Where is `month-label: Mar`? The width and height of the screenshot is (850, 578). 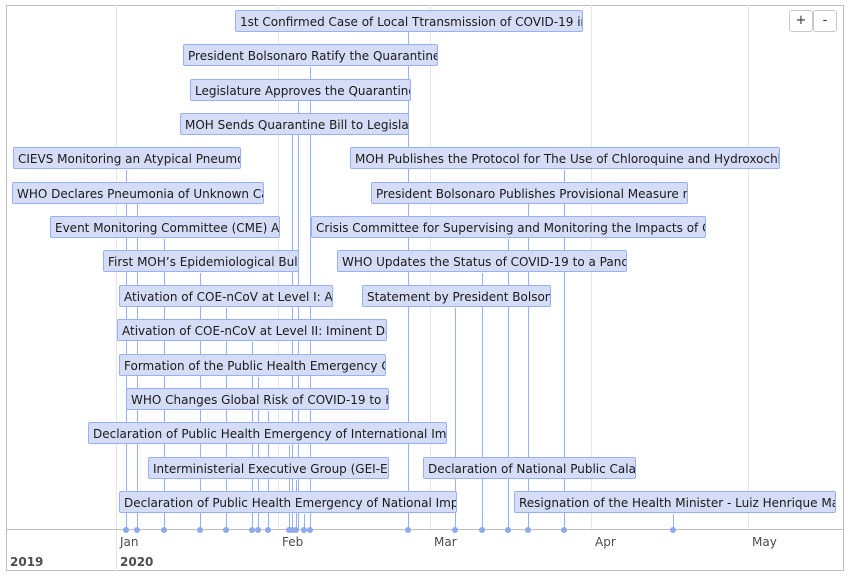 month-label: Mar is located at coordinates (445, 542).